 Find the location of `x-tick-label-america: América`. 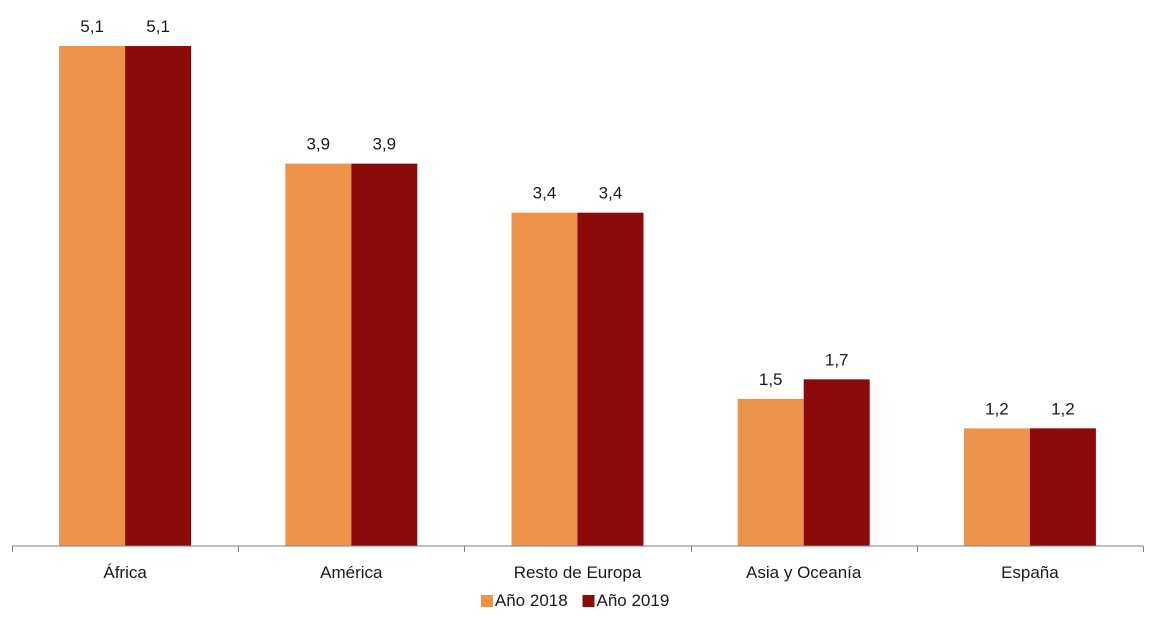

x-tick-label-america: América is located at coordinates (351, 572).